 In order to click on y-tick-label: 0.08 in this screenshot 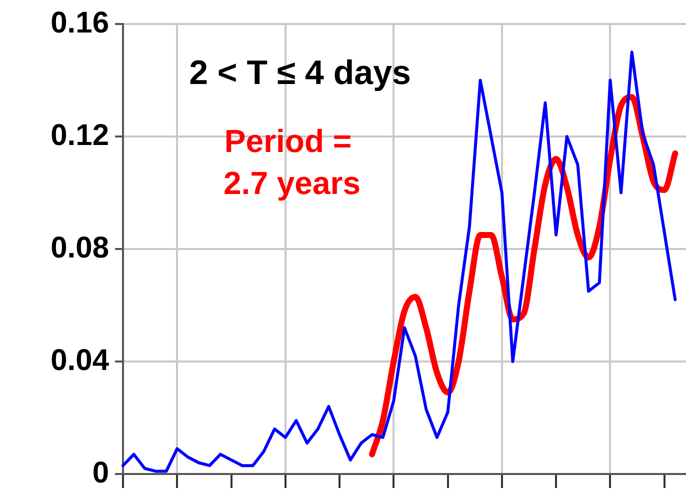, I will do `click(79, 247)`.